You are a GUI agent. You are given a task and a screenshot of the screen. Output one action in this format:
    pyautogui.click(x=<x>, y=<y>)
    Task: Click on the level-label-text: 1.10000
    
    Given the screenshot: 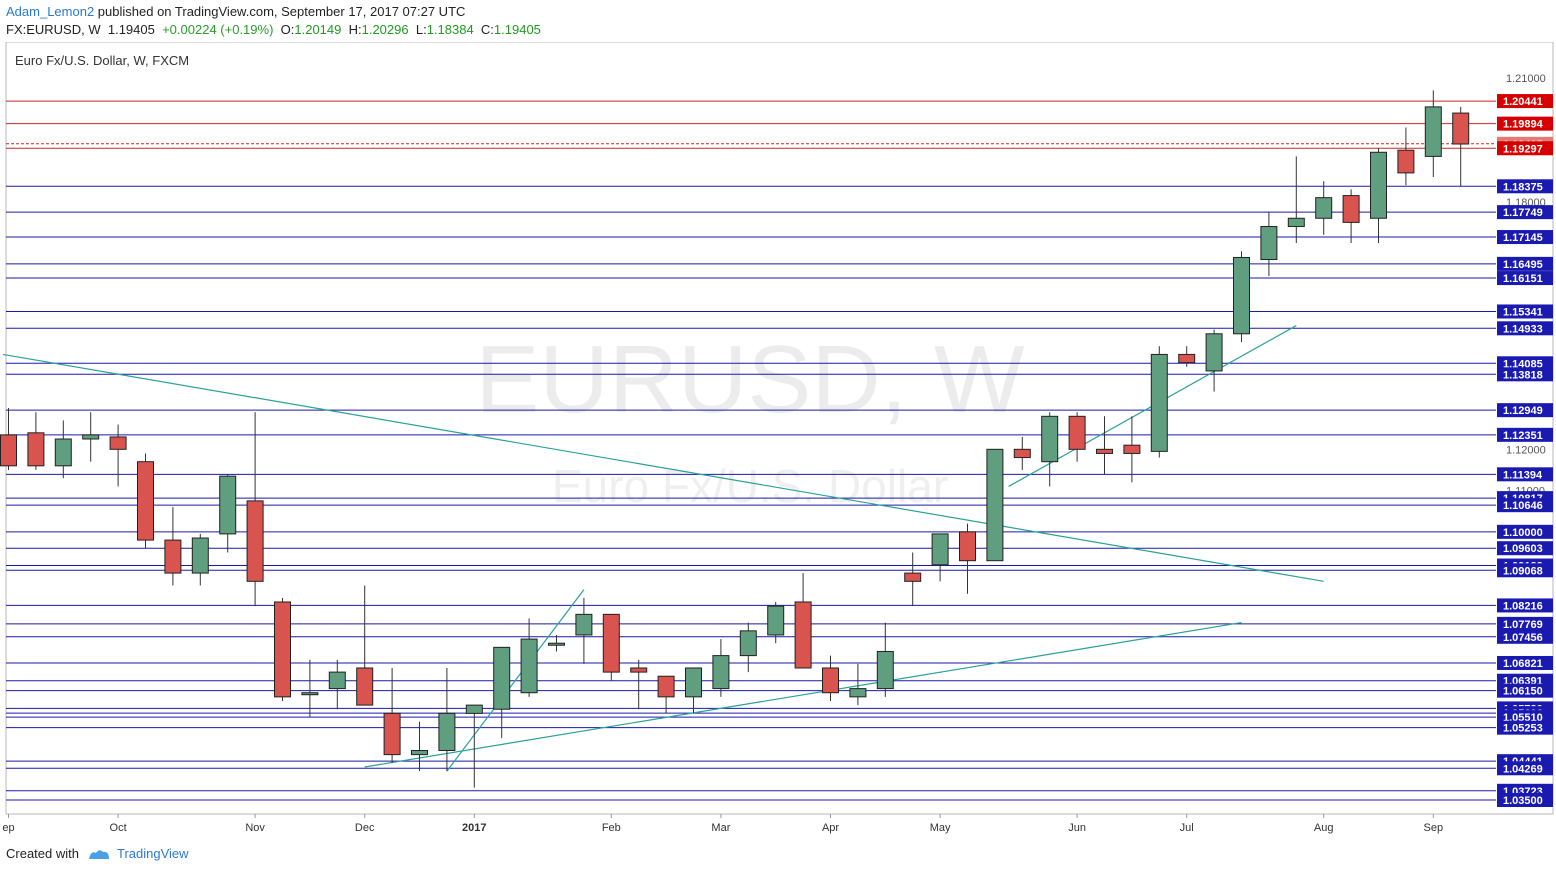 What is the action you would take?
    pyautogui.click(x=1523, y=533)
    